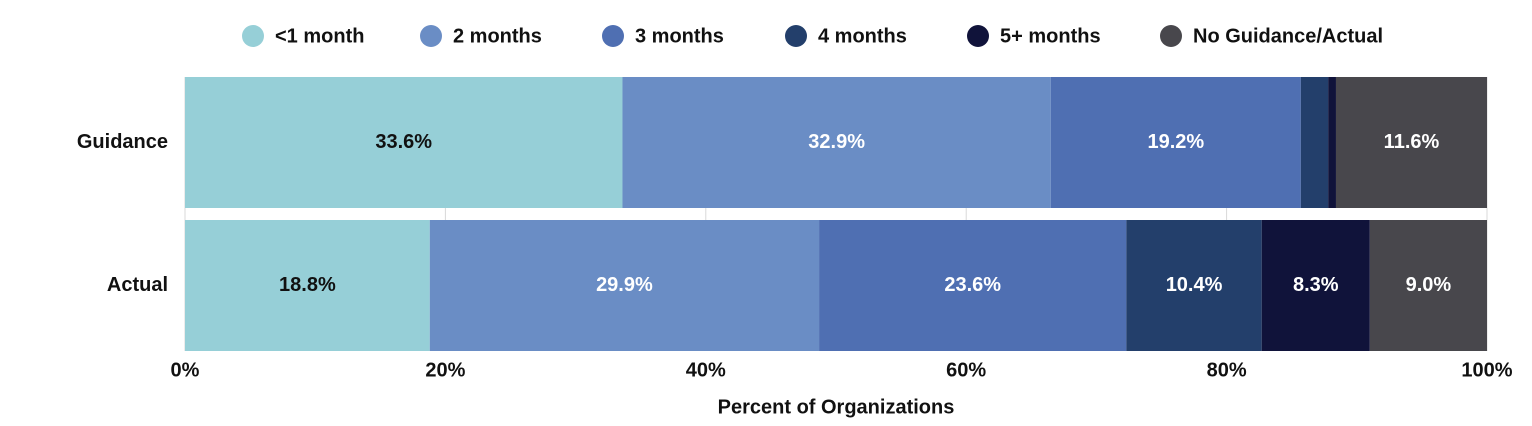 This screenshot has width=1532, height=426. What do you see at coordinates (1227, 370) in the screenshot?
I see `x-tick-label: 80%` at bounding box center [1227, 370].